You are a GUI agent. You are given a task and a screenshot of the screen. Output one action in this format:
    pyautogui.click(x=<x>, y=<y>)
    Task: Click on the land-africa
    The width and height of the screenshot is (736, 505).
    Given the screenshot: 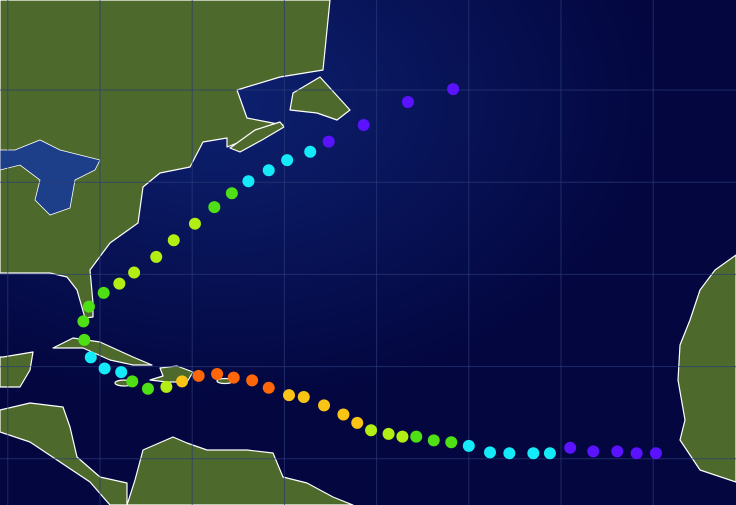 What is the action you would take?
    pyautogui.click(x=706, y=368)
    